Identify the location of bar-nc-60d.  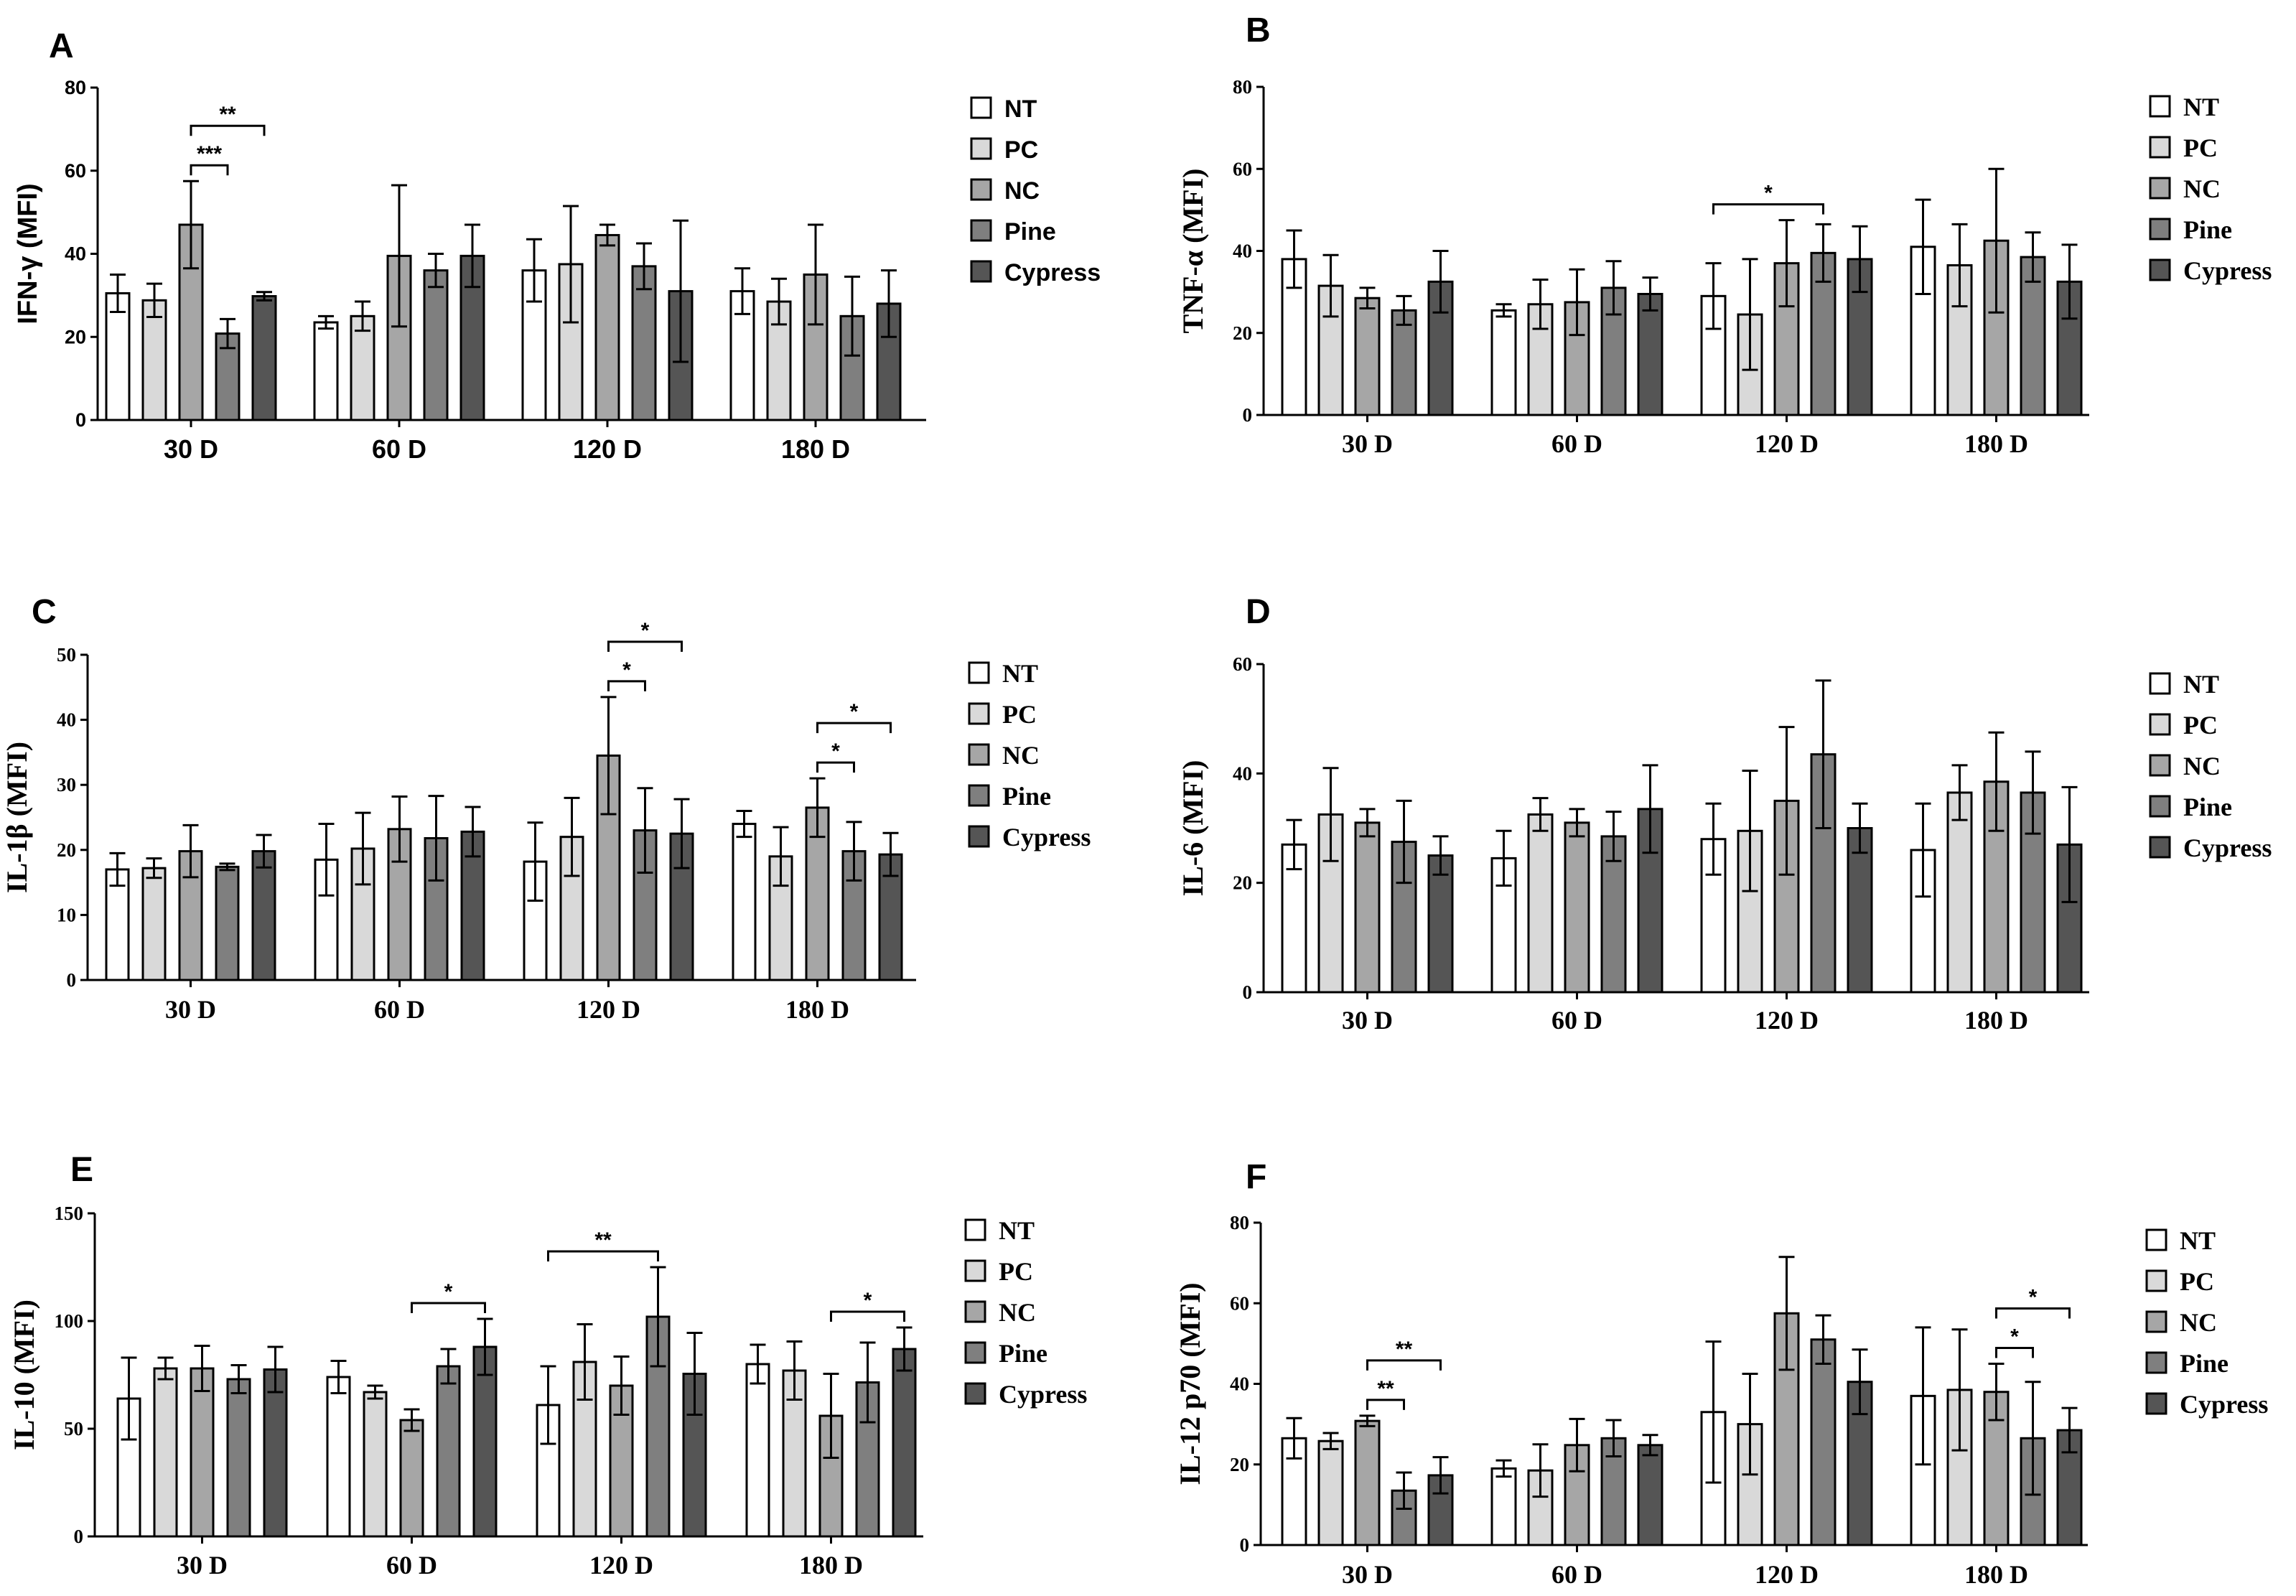
(1577, 907).